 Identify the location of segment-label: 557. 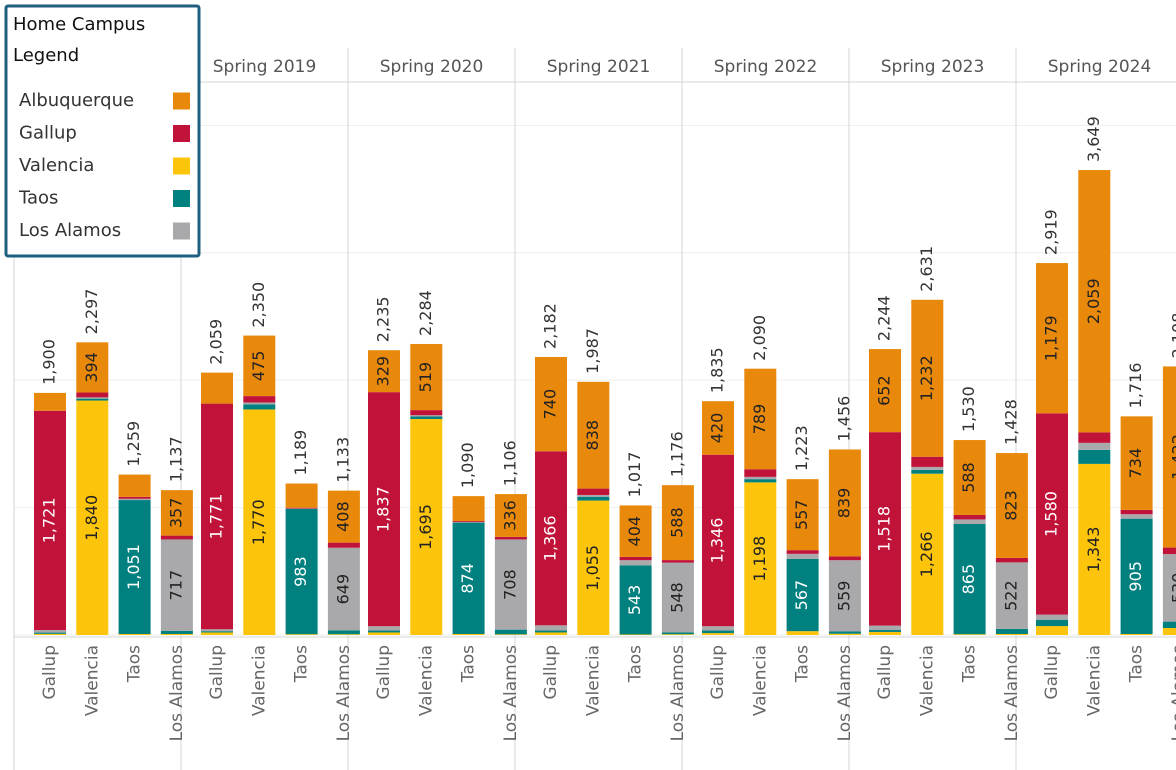
(801, 514).